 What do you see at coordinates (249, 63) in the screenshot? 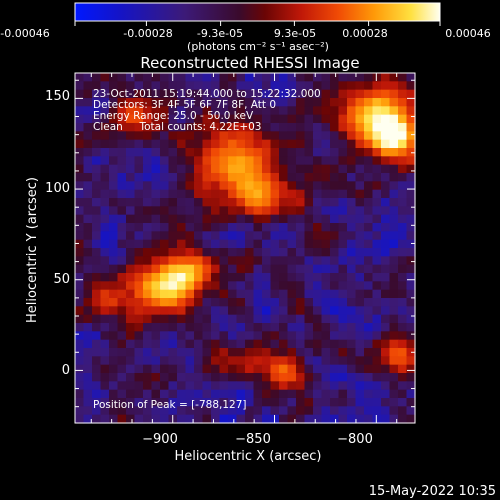
I see `chart-title: Reconstructed RHESSI Image` at bounding box center [249, 63].